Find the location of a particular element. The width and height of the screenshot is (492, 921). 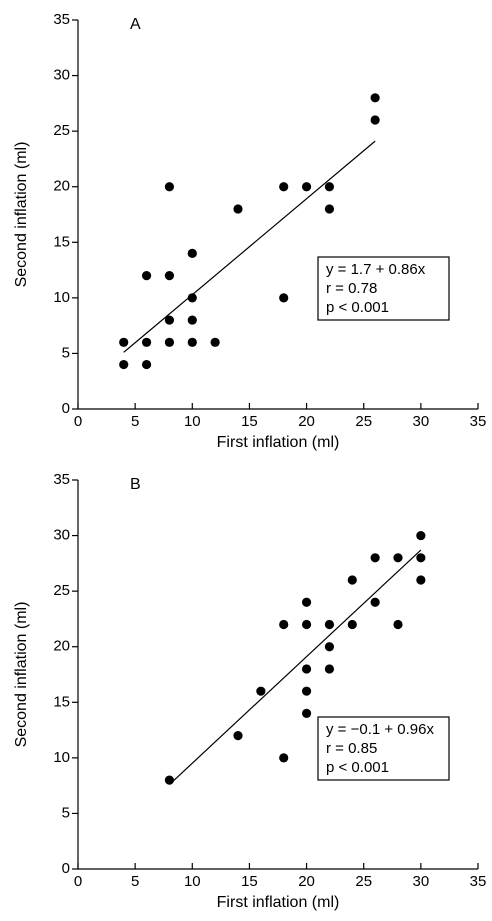

panel-label: A is located at coordinates (135, 24).